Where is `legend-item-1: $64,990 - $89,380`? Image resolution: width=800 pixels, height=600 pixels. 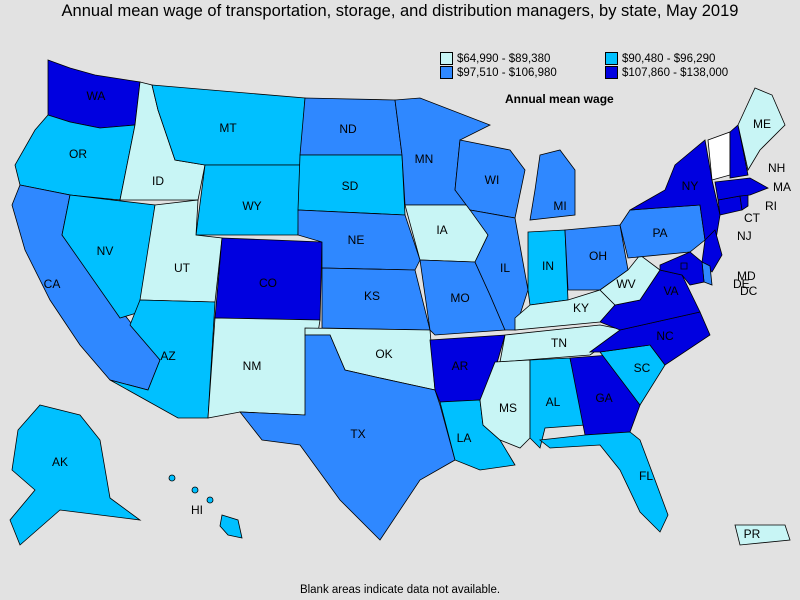 legend-item-1: $64,990 - $89,380 is located at coordinates (495, 58).